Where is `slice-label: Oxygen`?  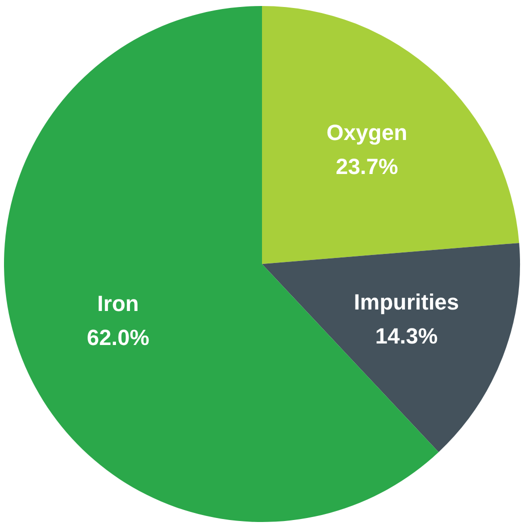 slice-label: Oxygen is located at coordinates (367, 133).